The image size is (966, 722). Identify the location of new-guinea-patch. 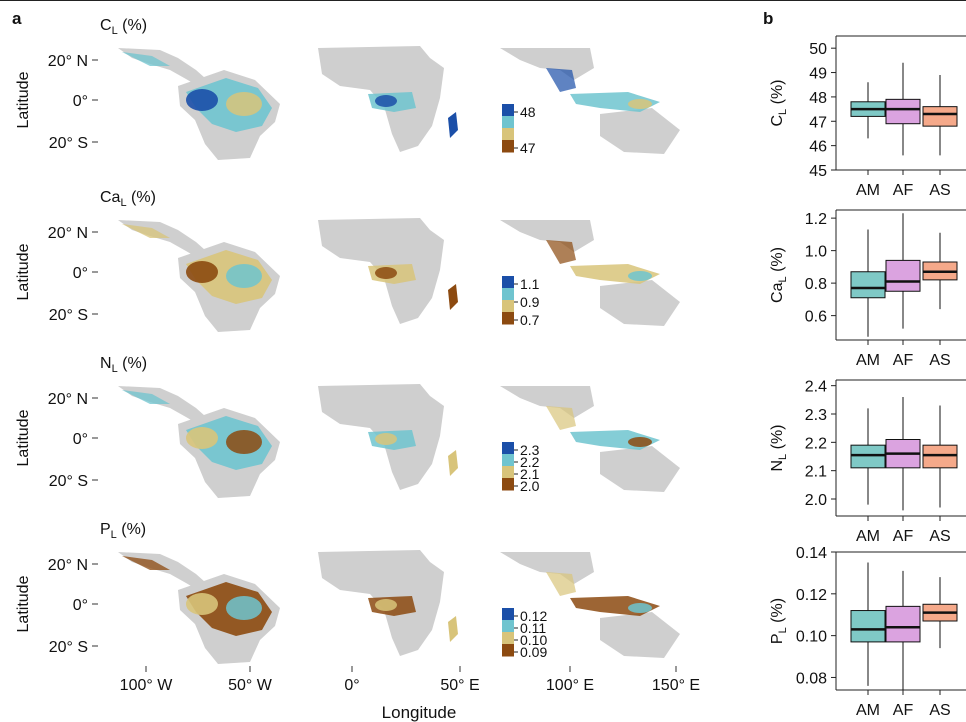
(640, 608).